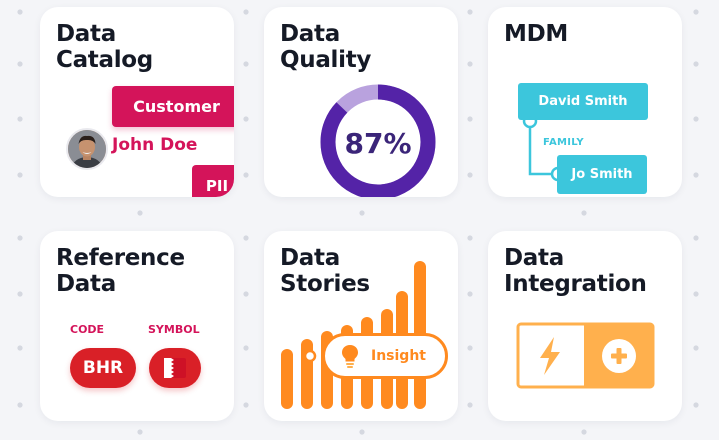  What do you see at coordinates (87, 329) in the screenshot?
I see `code-label: CODE` at bounding box center [87, 329].